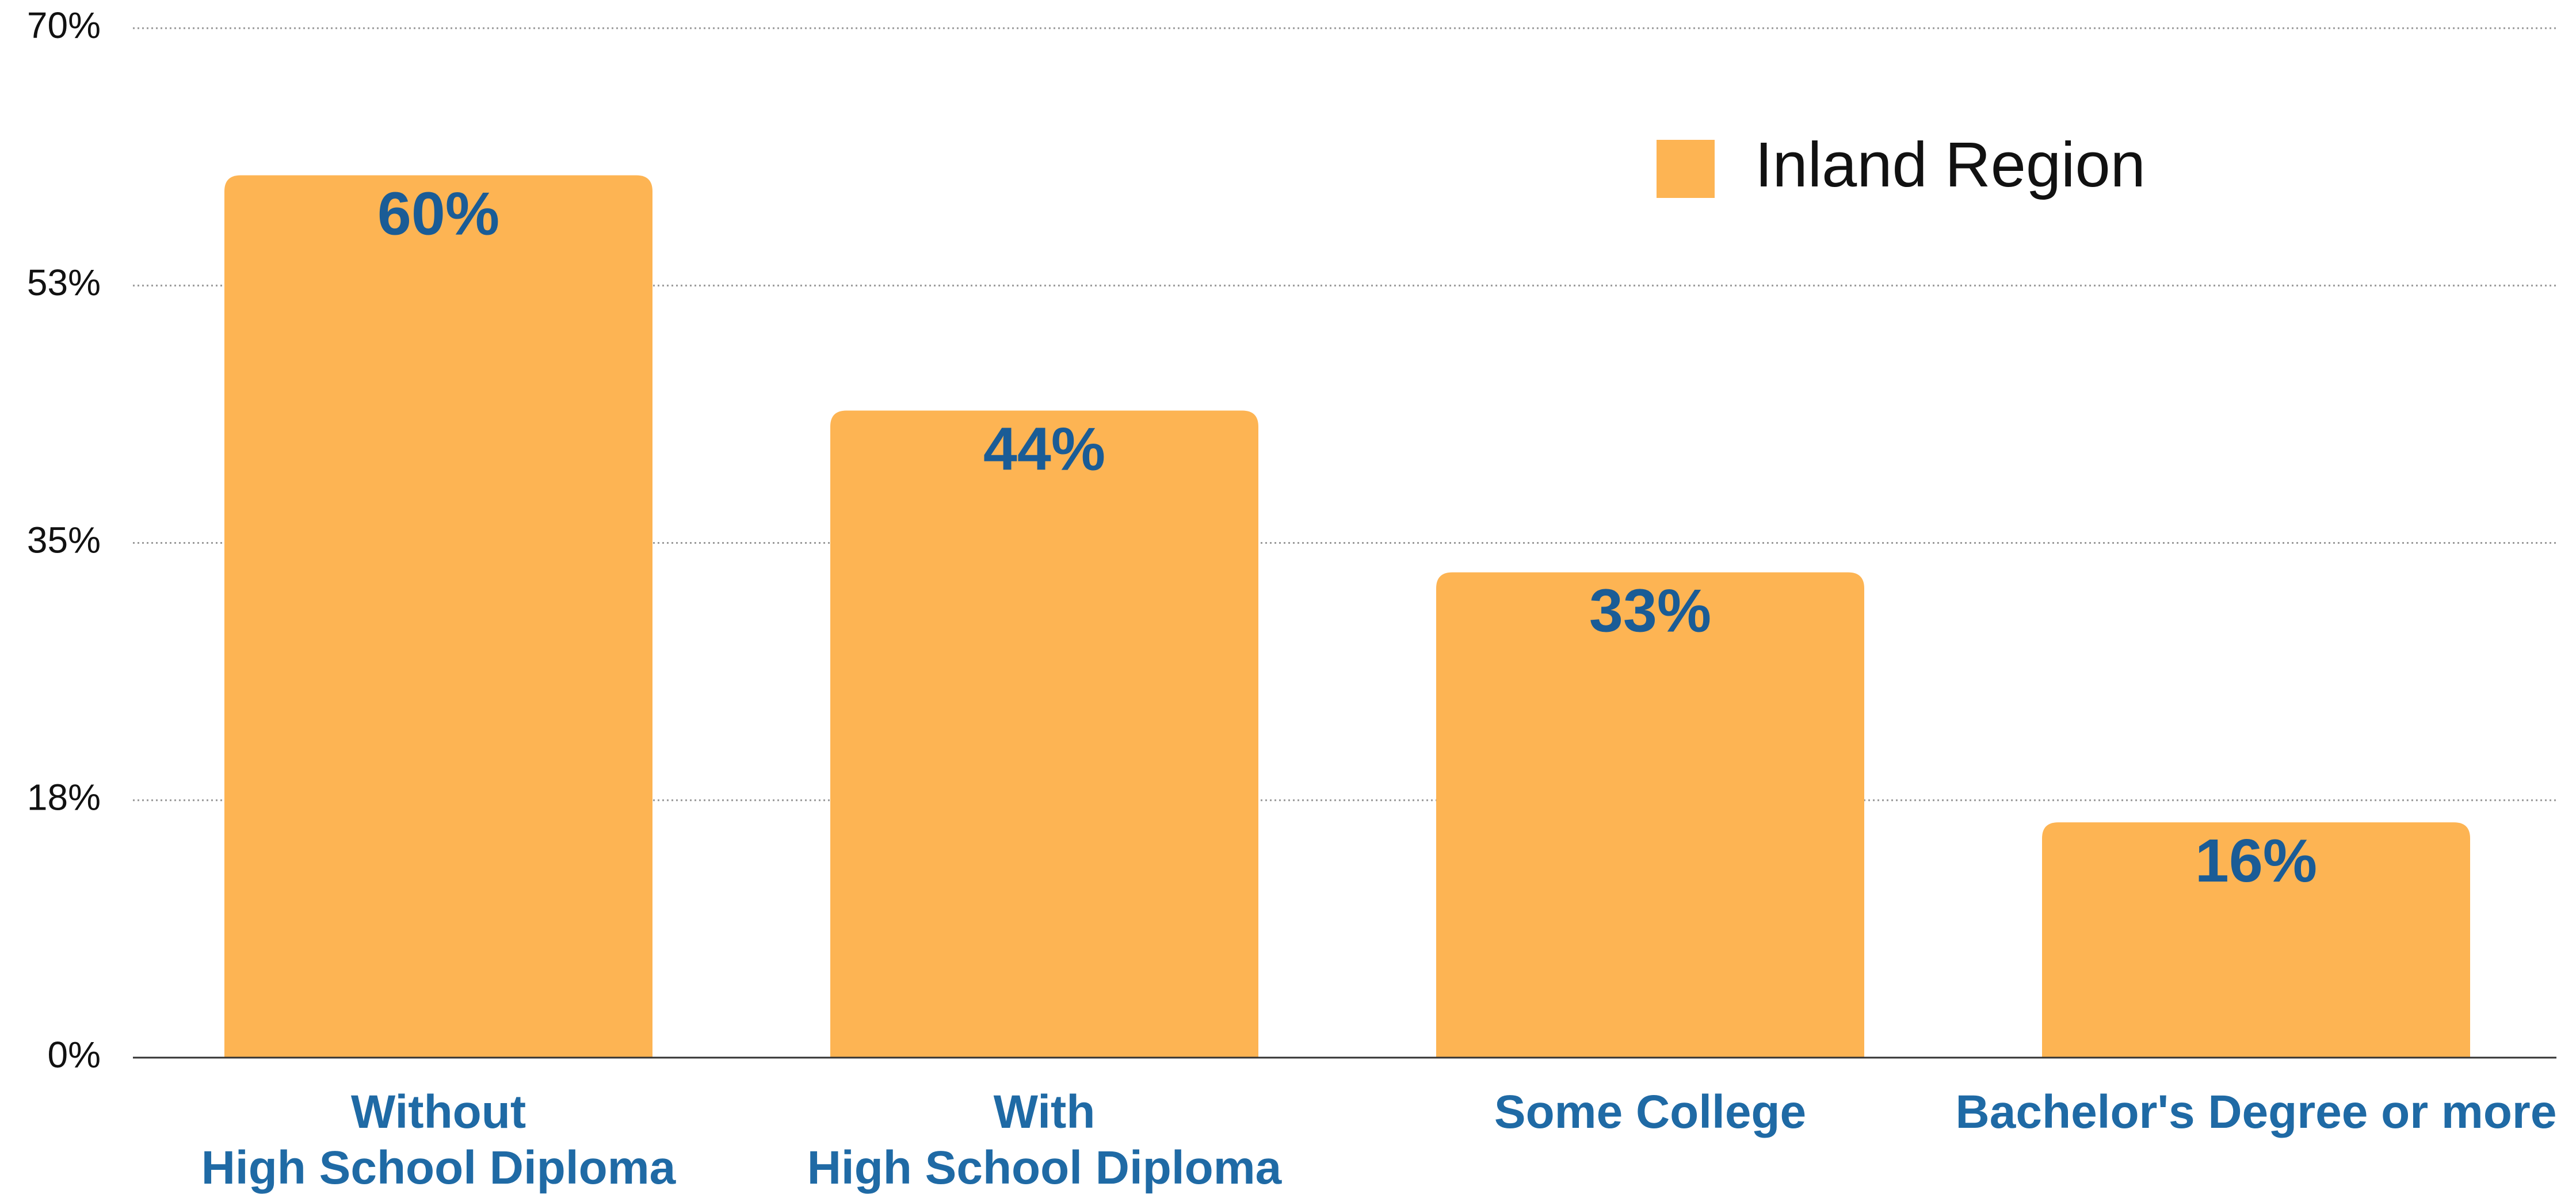  I want to click on y-tick-label: 18%, so click(64, 797).